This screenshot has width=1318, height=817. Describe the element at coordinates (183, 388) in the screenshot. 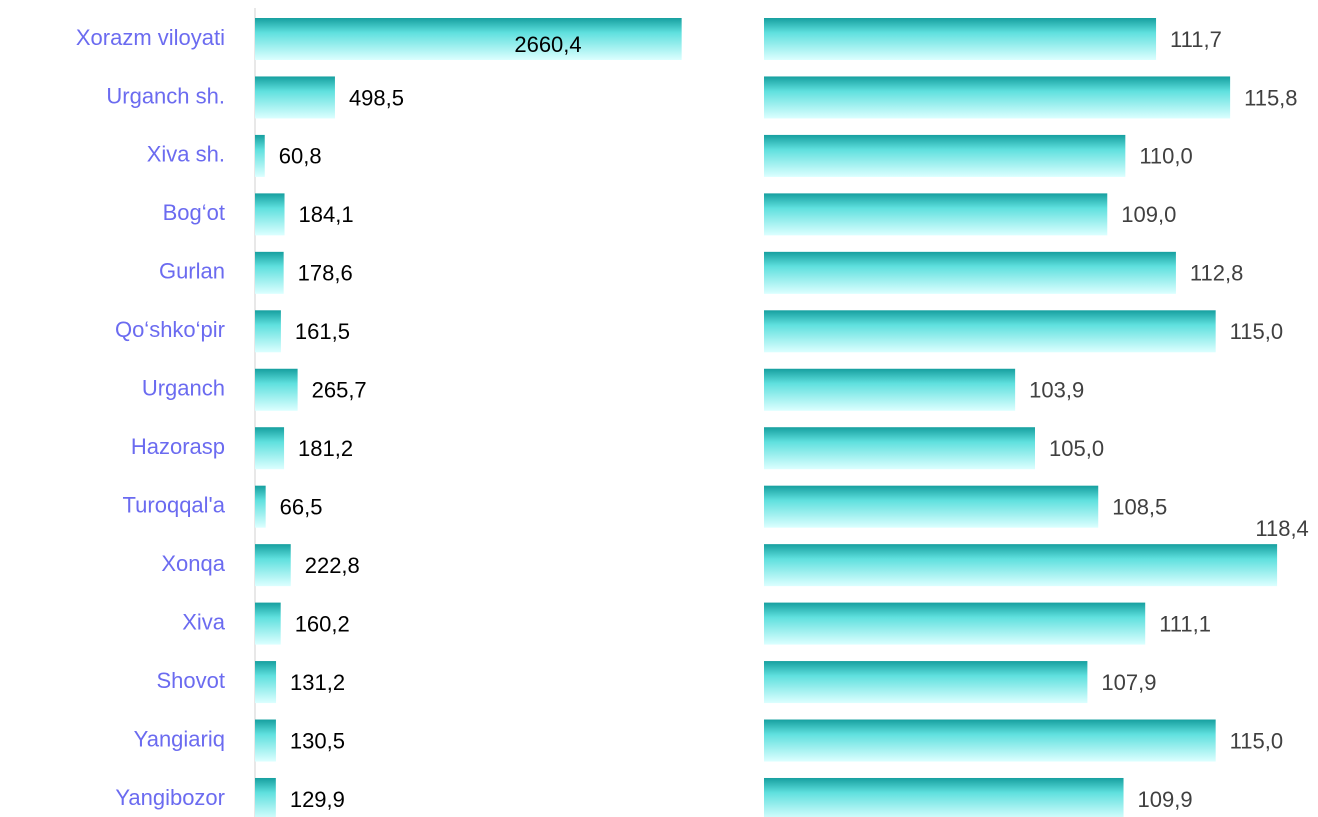

I see `category-label: Urganch` at that location.